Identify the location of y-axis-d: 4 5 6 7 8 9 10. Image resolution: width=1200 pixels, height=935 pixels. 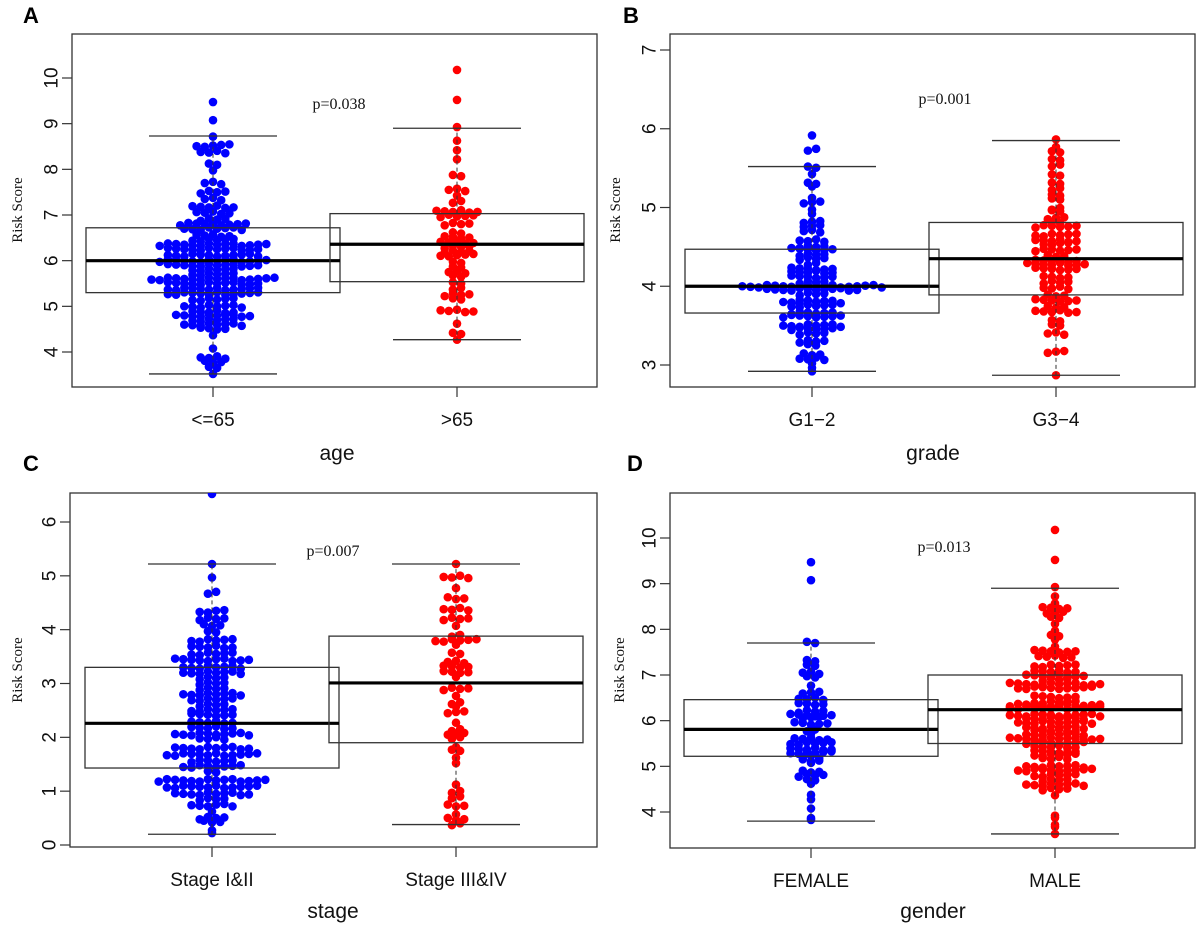
(655, 672).